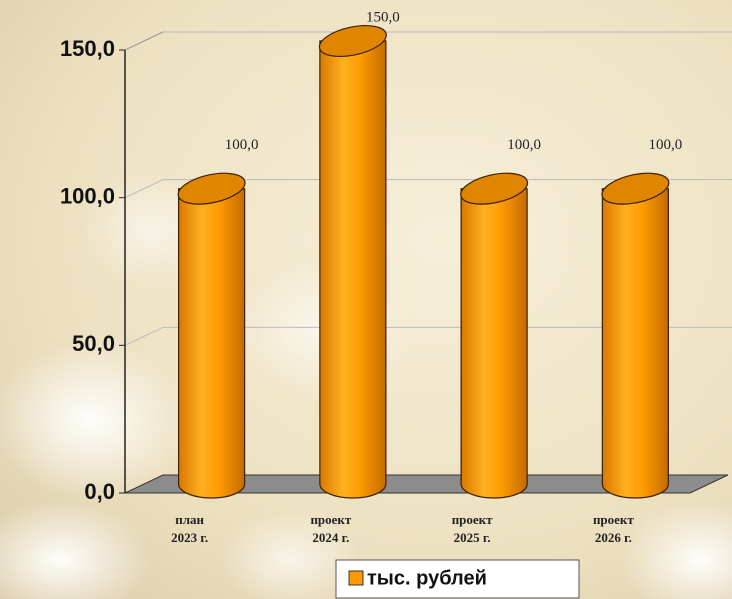 This screenshot has width=732, height=599. I want to click on y-tick-label: 50,0, so click(93, 343).